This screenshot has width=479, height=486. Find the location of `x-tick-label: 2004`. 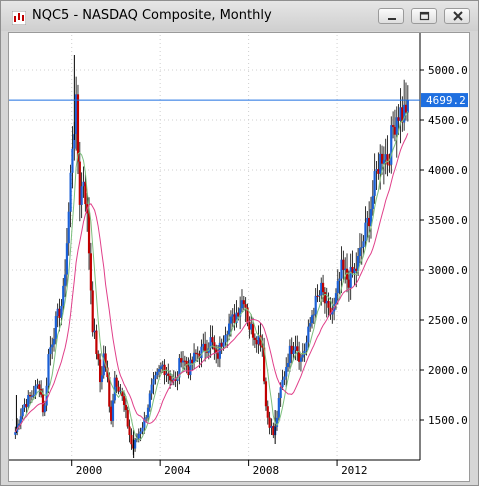

x-tick-label: 2004 is located at coordinates (177, 470).